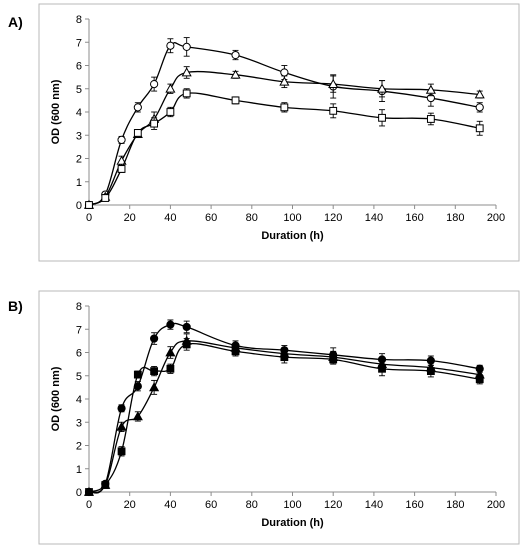 This screenshot has width=524, height=550. I want to click on x-tick-label: 0, so click(89, 505).